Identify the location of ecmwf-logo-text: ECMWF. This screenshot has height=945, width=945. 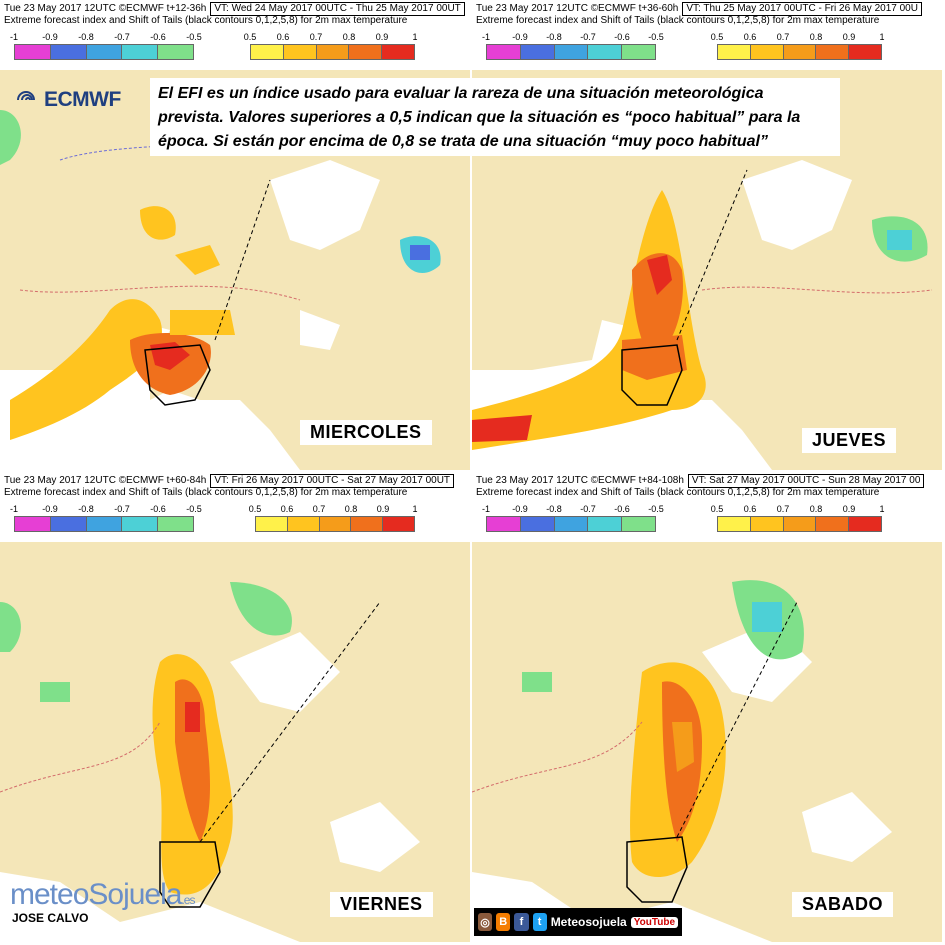
(82, 99).